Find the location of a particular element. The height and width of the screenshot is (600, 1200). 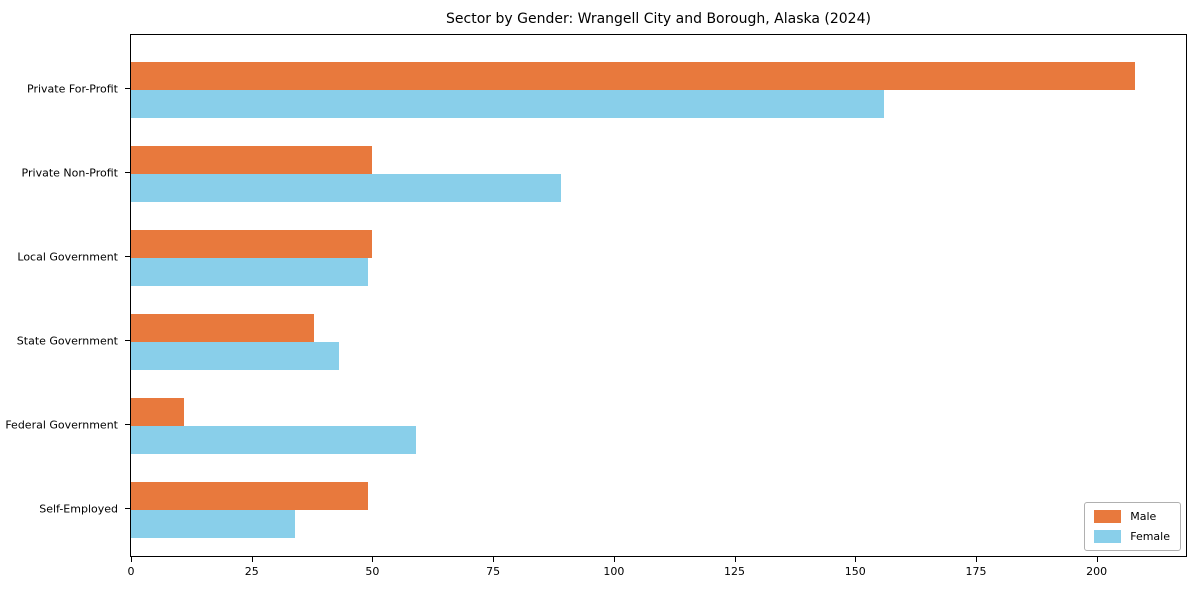

male-swatch is located at coordinates (1108, 516).